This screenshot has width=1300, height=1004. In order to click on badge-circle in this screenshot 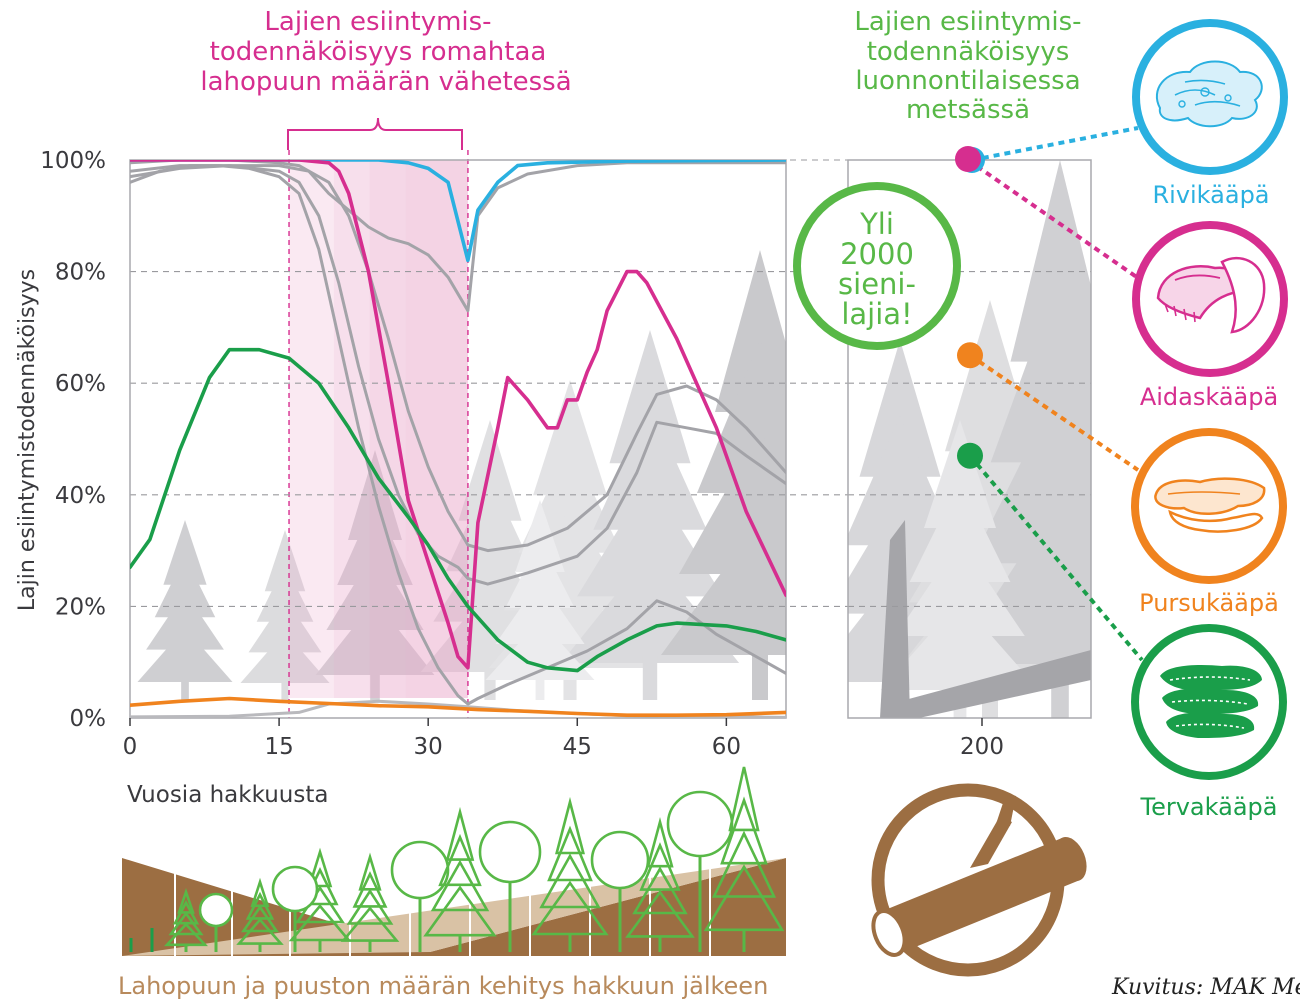, I will do `click(877, 266)`.